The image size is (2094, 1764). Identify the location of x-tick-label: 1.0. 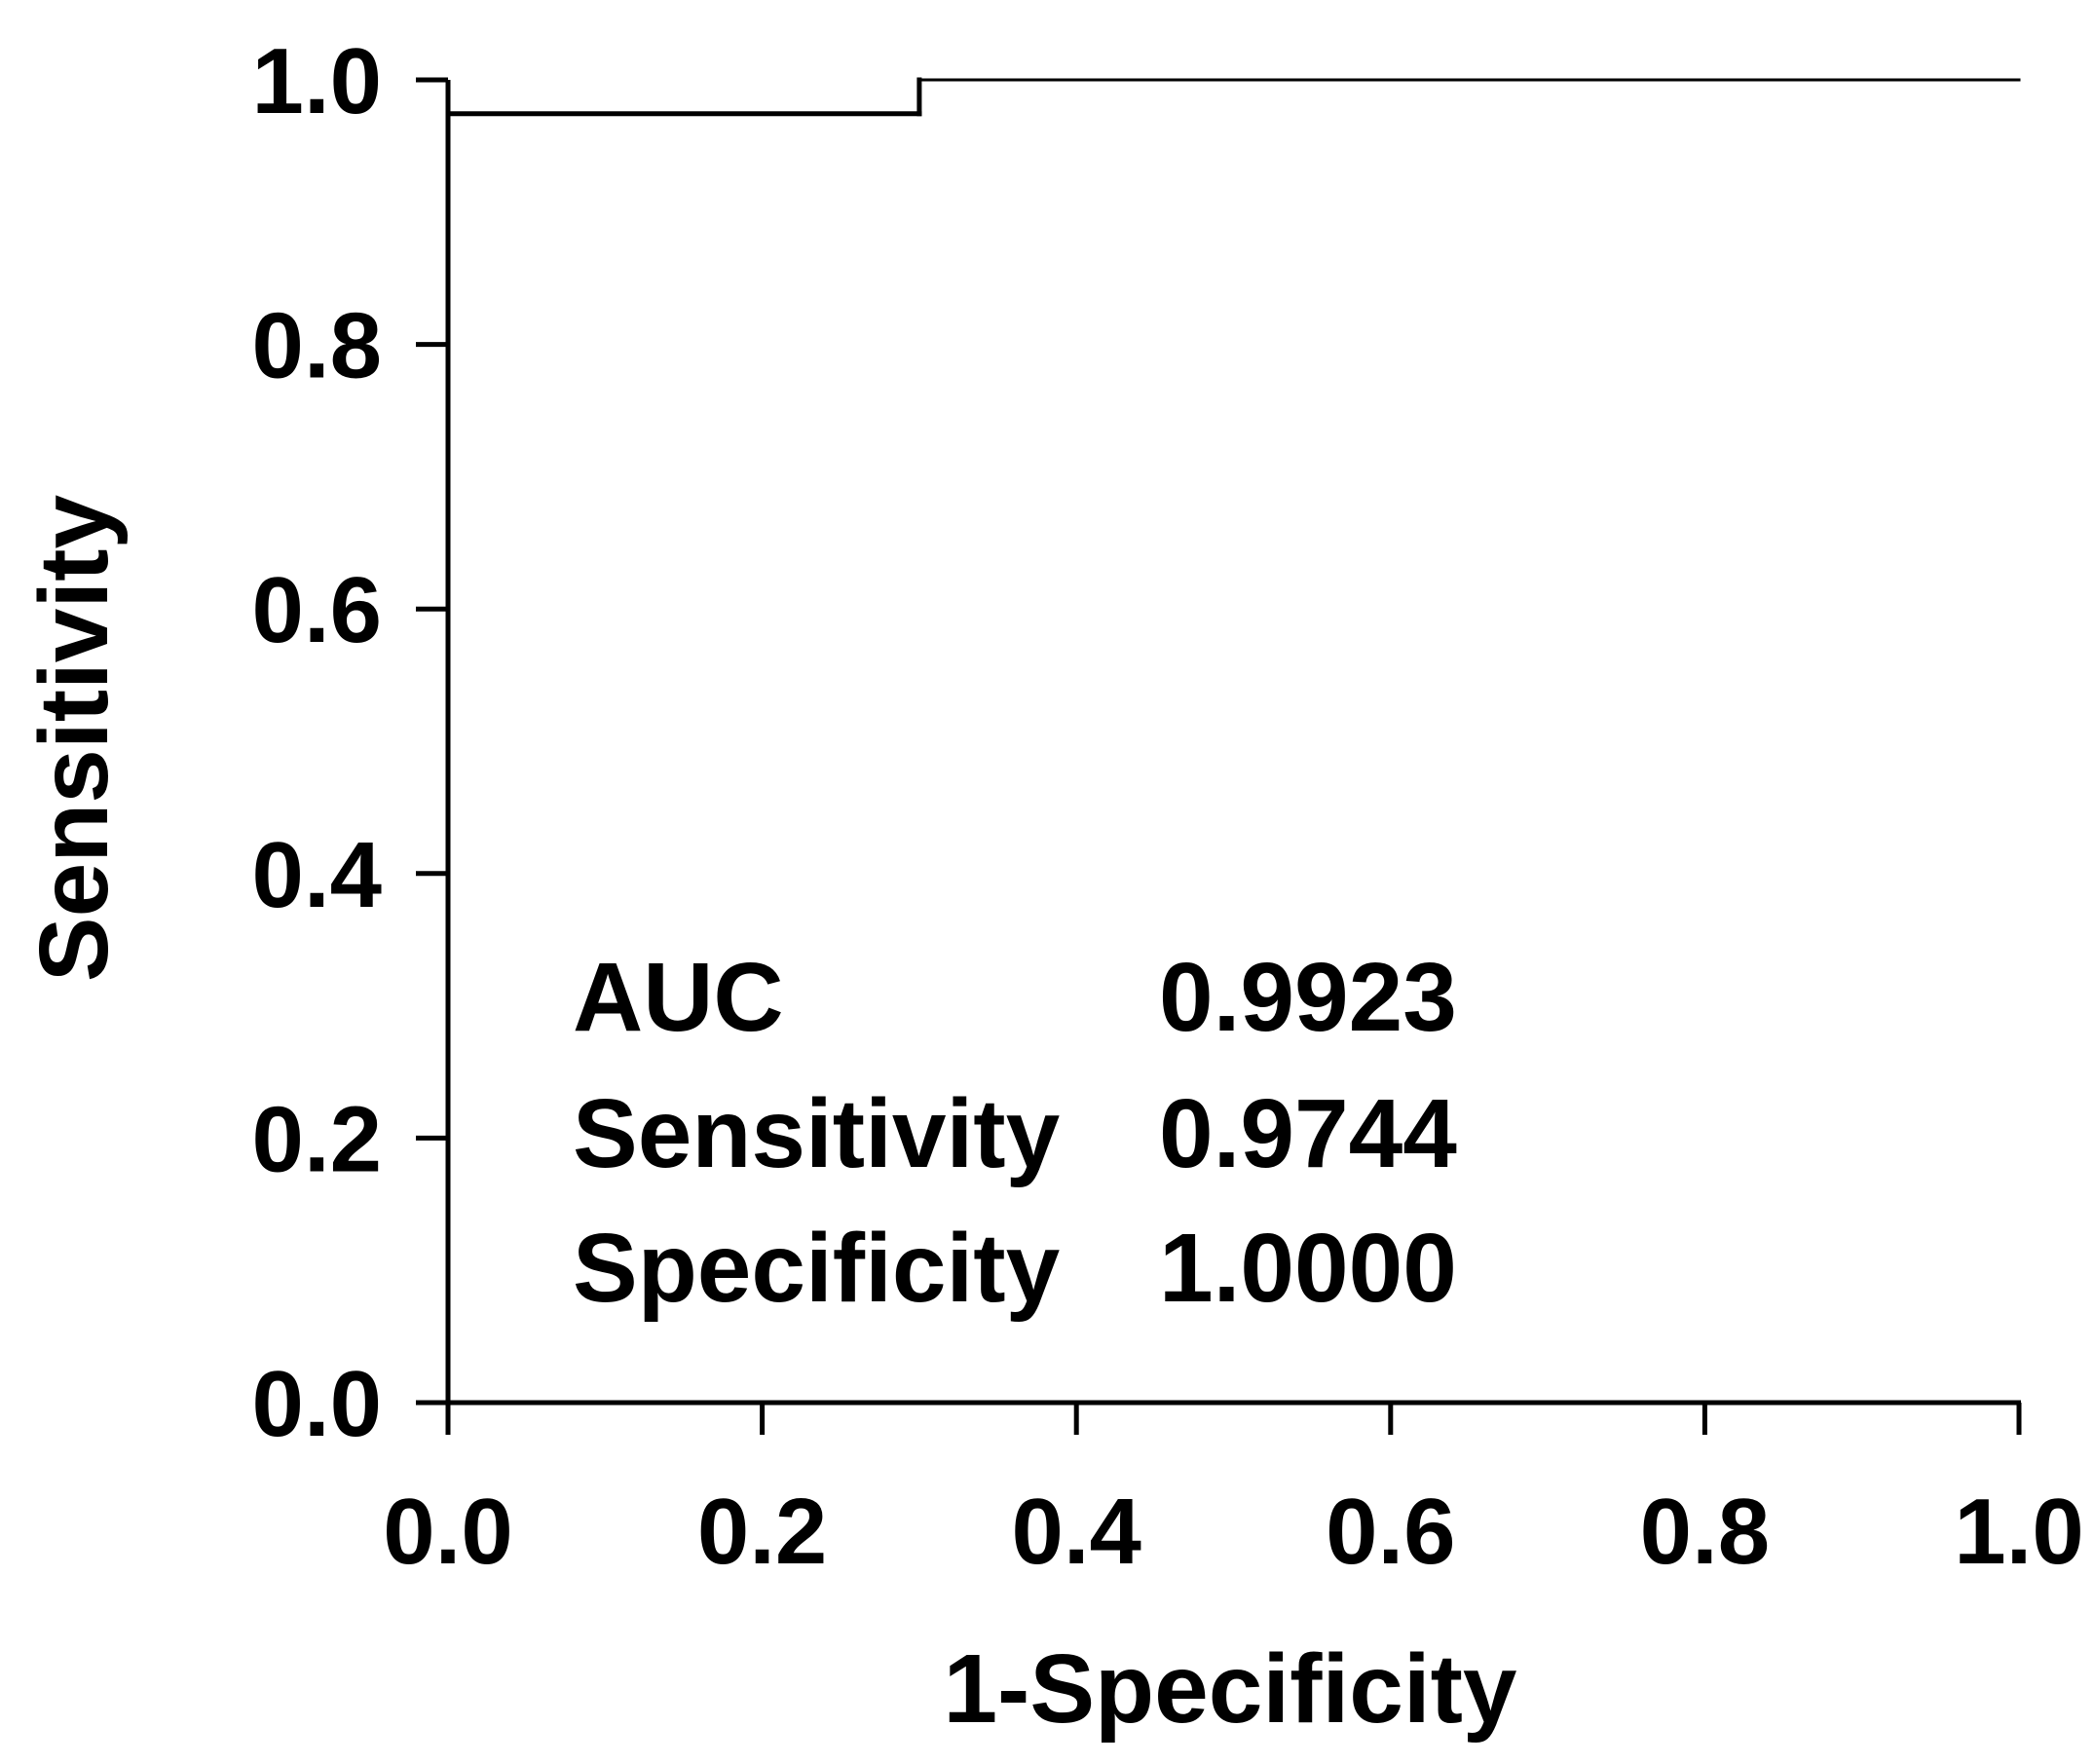
(2019, 1532).